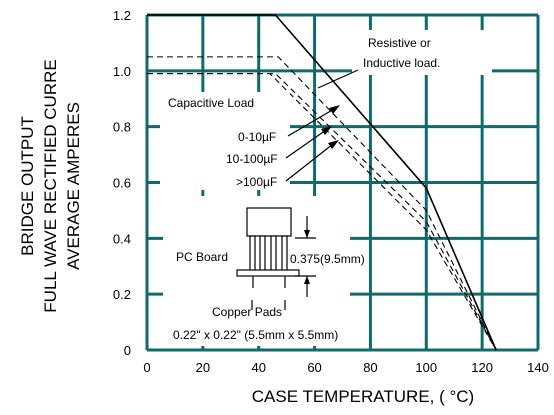 This screenshot has height=415, width=554. Describe the element at coordinates (345, 367) in the screenshot. I see `x-tick-labels: 0 20 40 60 80 100 120 140` at that location.